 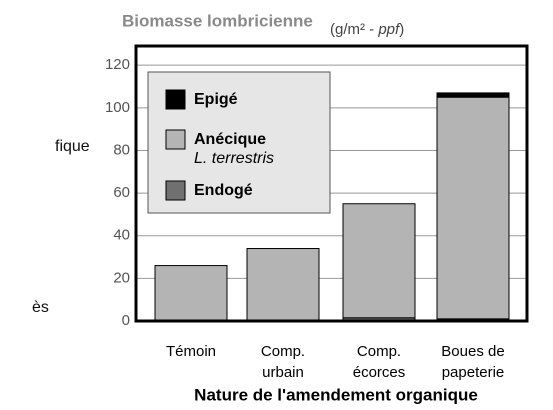 What do you see at coordinates (230, 139) in the screenshot?
I see `legend-label: Anécique` at bounding box center [230, 139].